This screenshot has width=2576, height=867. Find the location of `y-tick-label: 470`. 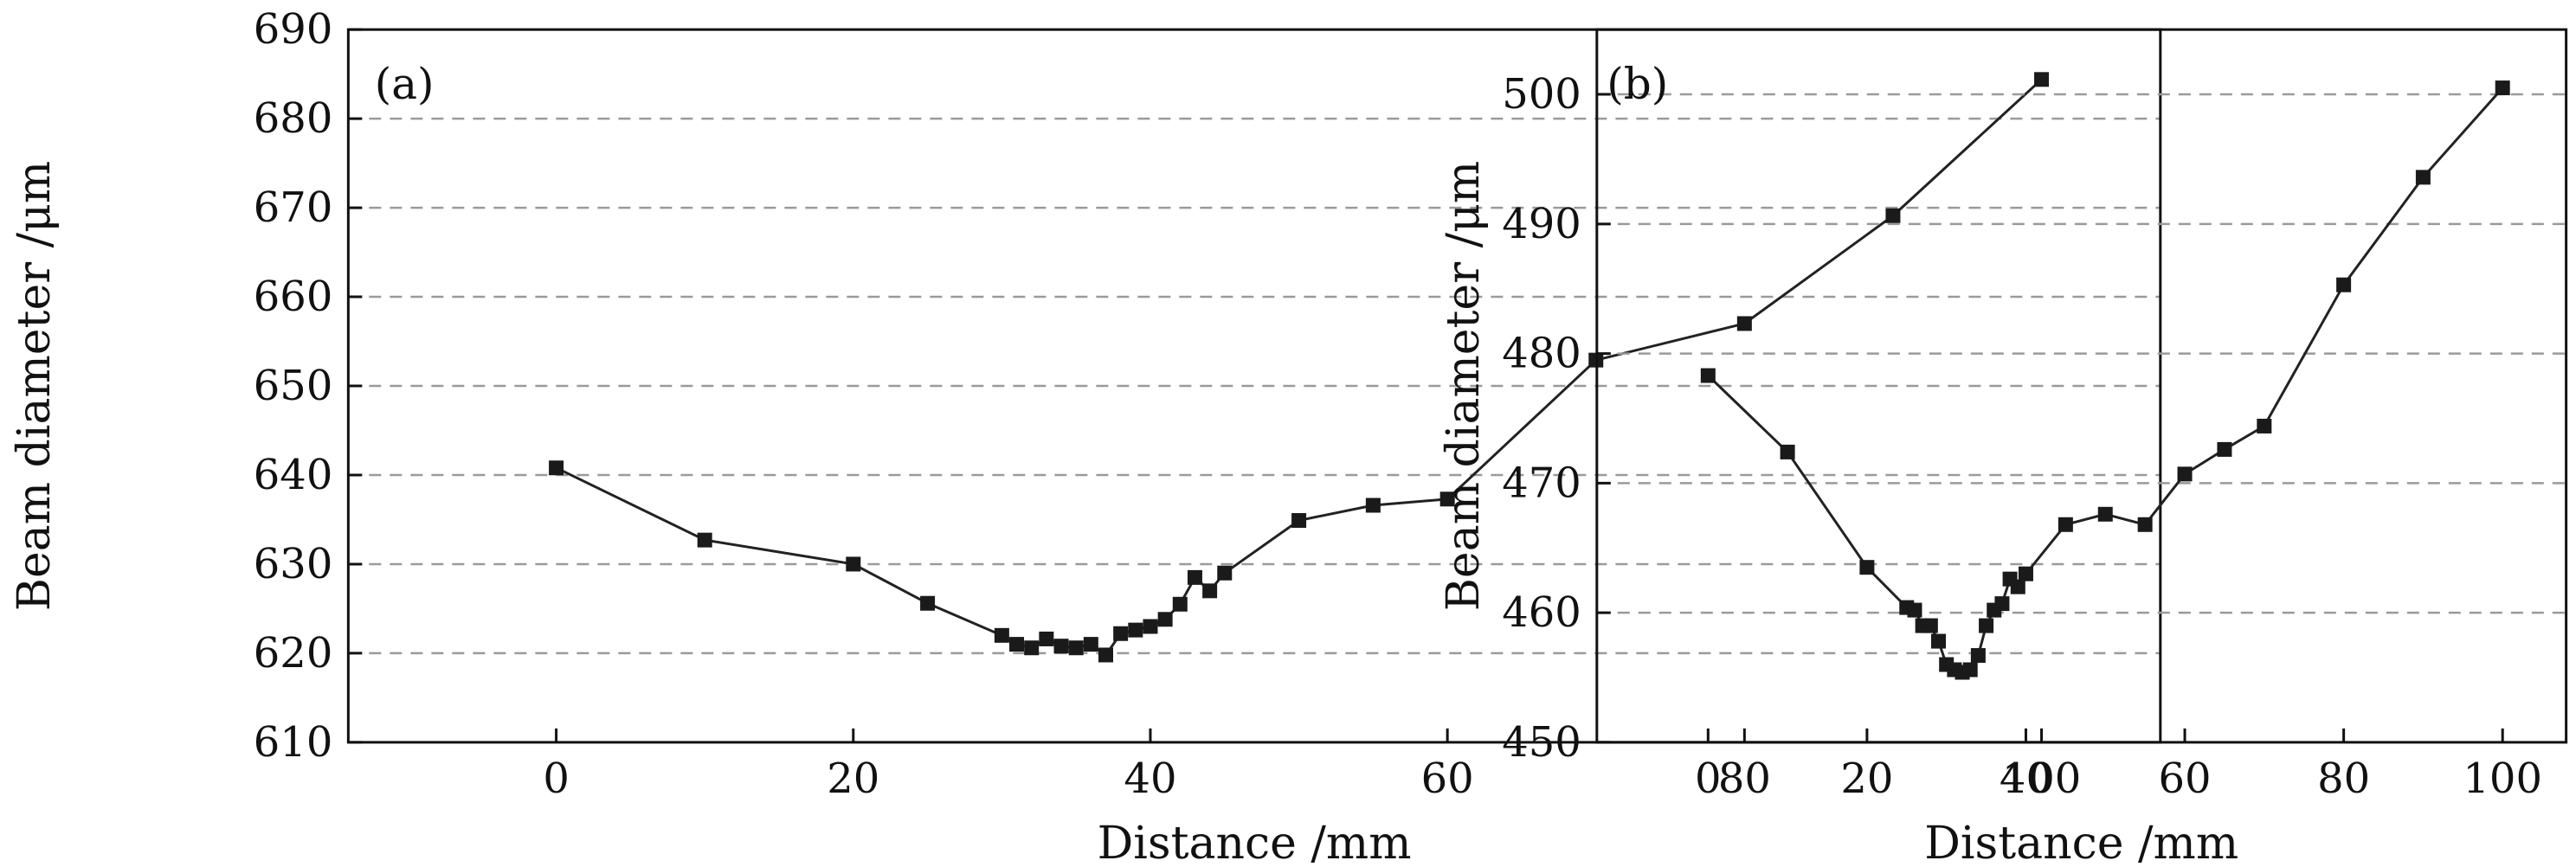

y-tick-label: 470 is located at coordinates (1541, 483).